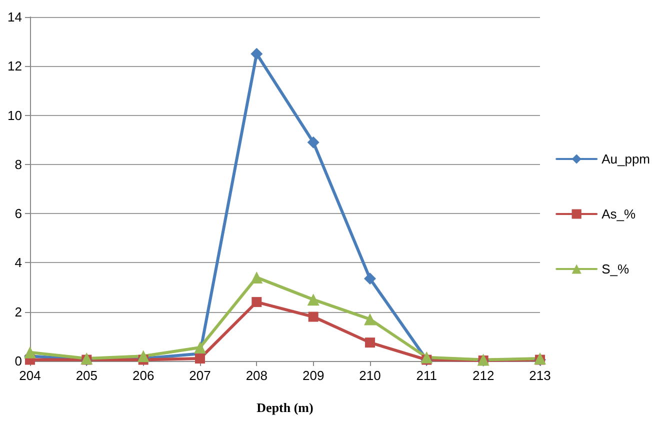 The height and width of the screenshot is (428, 665). I want to click on x-tick-label: 204, so click(30, 375).